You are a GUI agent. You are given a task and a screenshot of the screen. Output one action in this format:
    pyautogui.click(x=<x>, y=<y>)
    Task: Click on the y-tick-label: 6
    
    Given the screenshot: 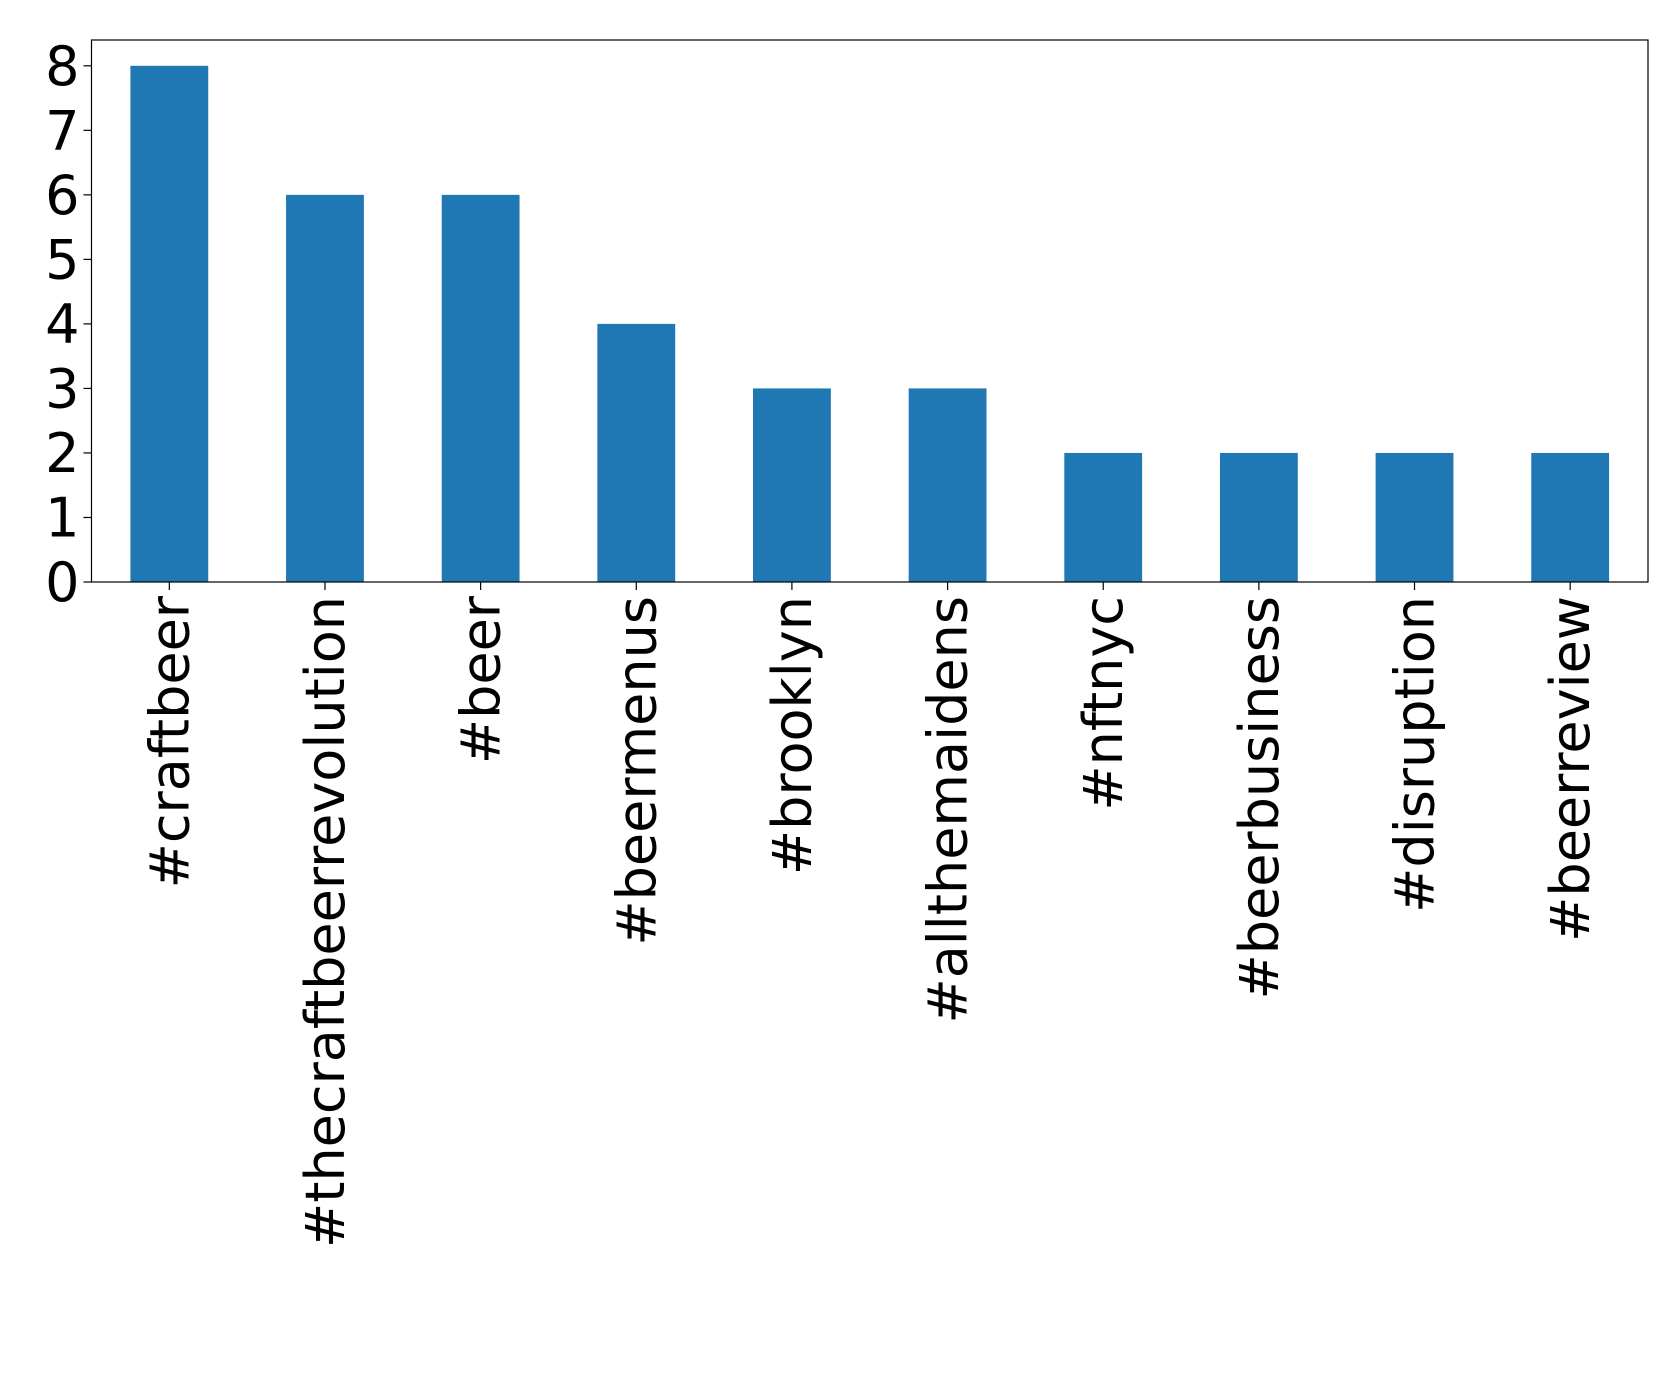 What is the action you would take?
    pyautogui.click(x=62, y=195)
    